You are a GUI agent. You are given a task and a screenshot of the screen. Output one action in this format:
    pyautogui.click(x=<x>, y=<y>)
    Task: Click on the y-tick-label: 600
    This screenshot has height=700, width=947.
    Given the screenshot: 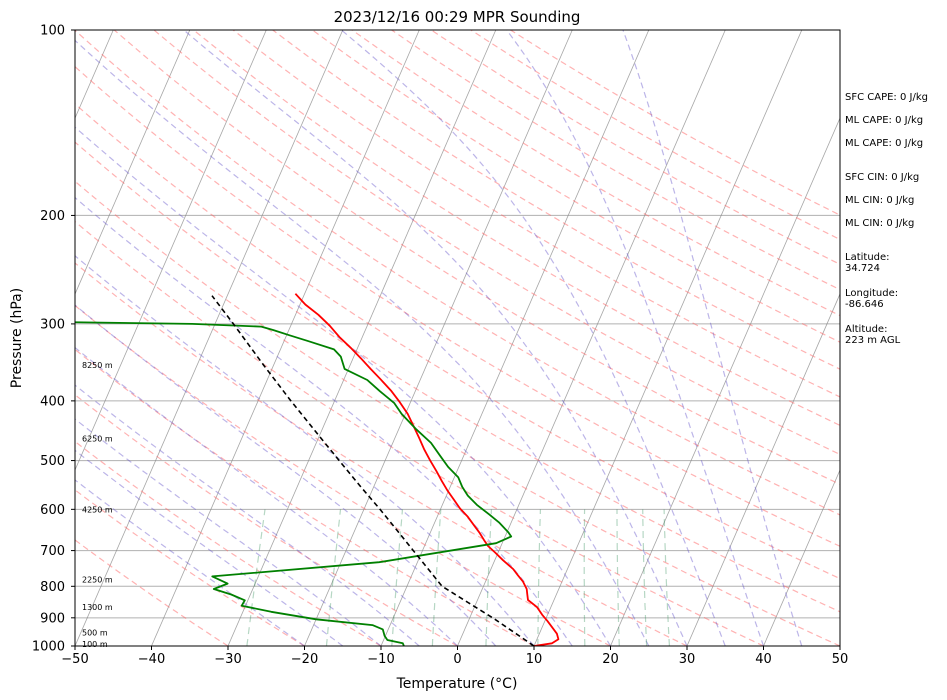 What is the action you would take?
    pyautogui.click(x=52, y=510)
    